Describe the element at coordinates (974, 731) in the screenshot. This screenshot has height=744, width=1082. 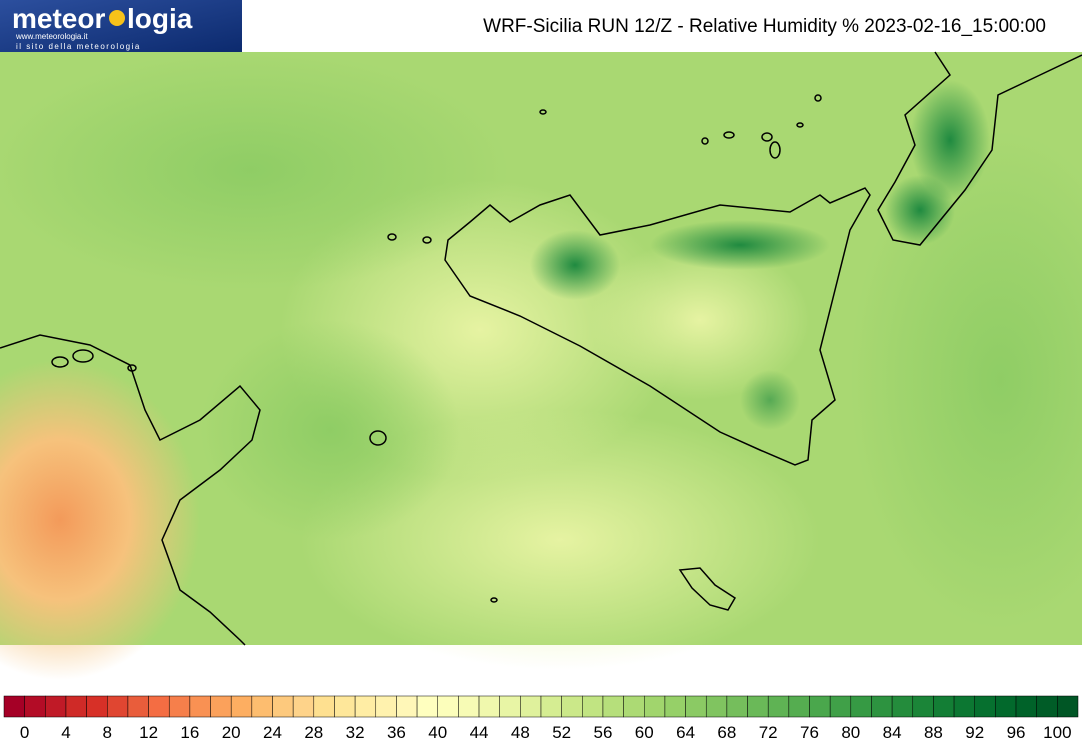
I see `colorbar-tick-label: 92` at that location.